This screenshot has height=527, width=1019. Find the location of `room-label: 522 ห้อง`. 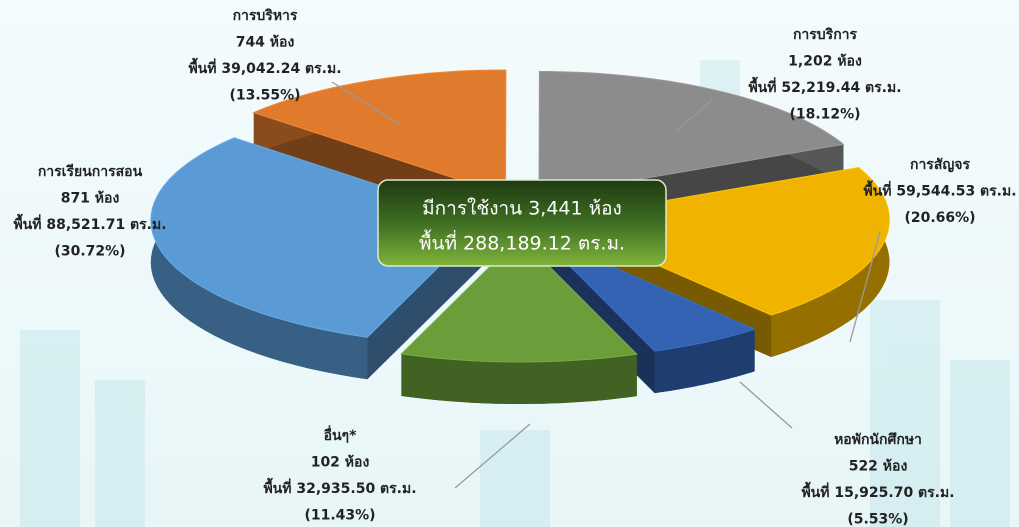

room-label: 522 ห้อง is located at coordinates (878, 467).